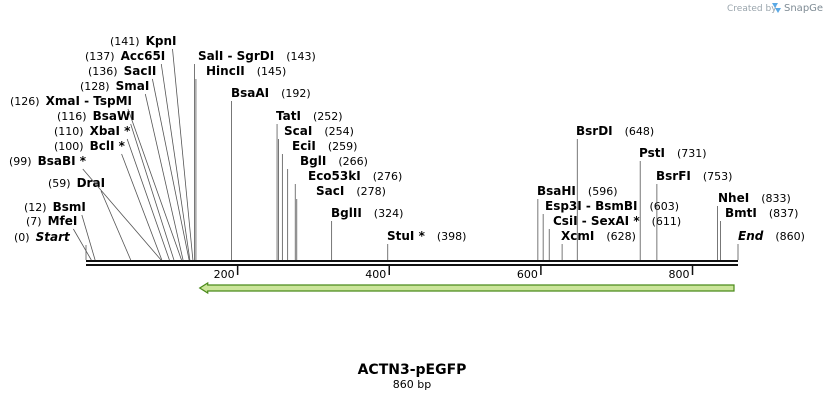 This screenshot has width=824, height=400. What do you see at coordinates (143, 41) in the screenshot?
I see `site-label: (141) KpnI` at bounding box center [143, 41].